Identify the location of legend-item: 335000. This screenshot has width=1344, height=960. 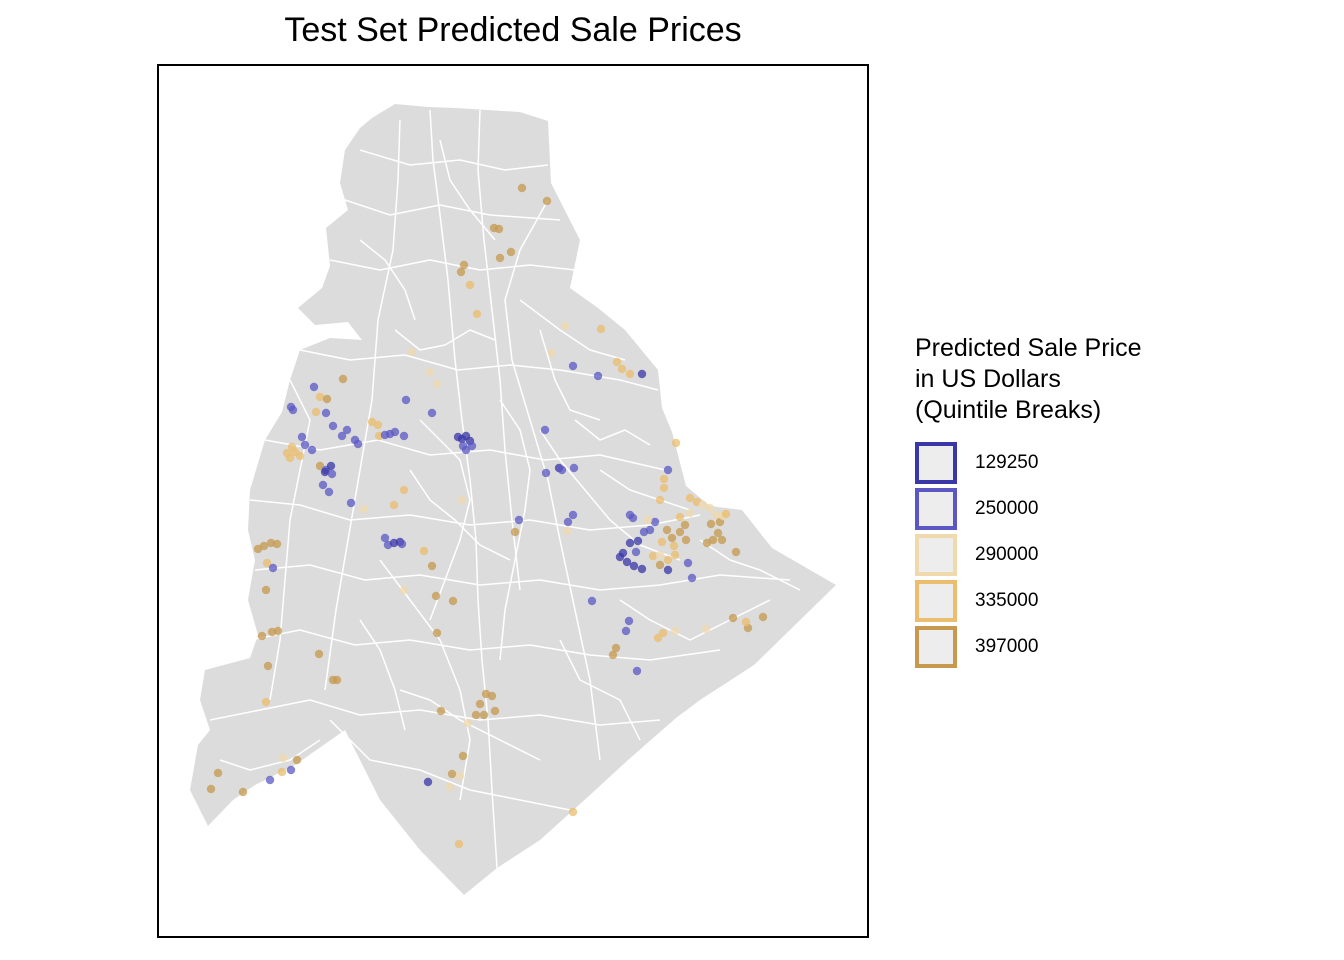
(1125, 603).